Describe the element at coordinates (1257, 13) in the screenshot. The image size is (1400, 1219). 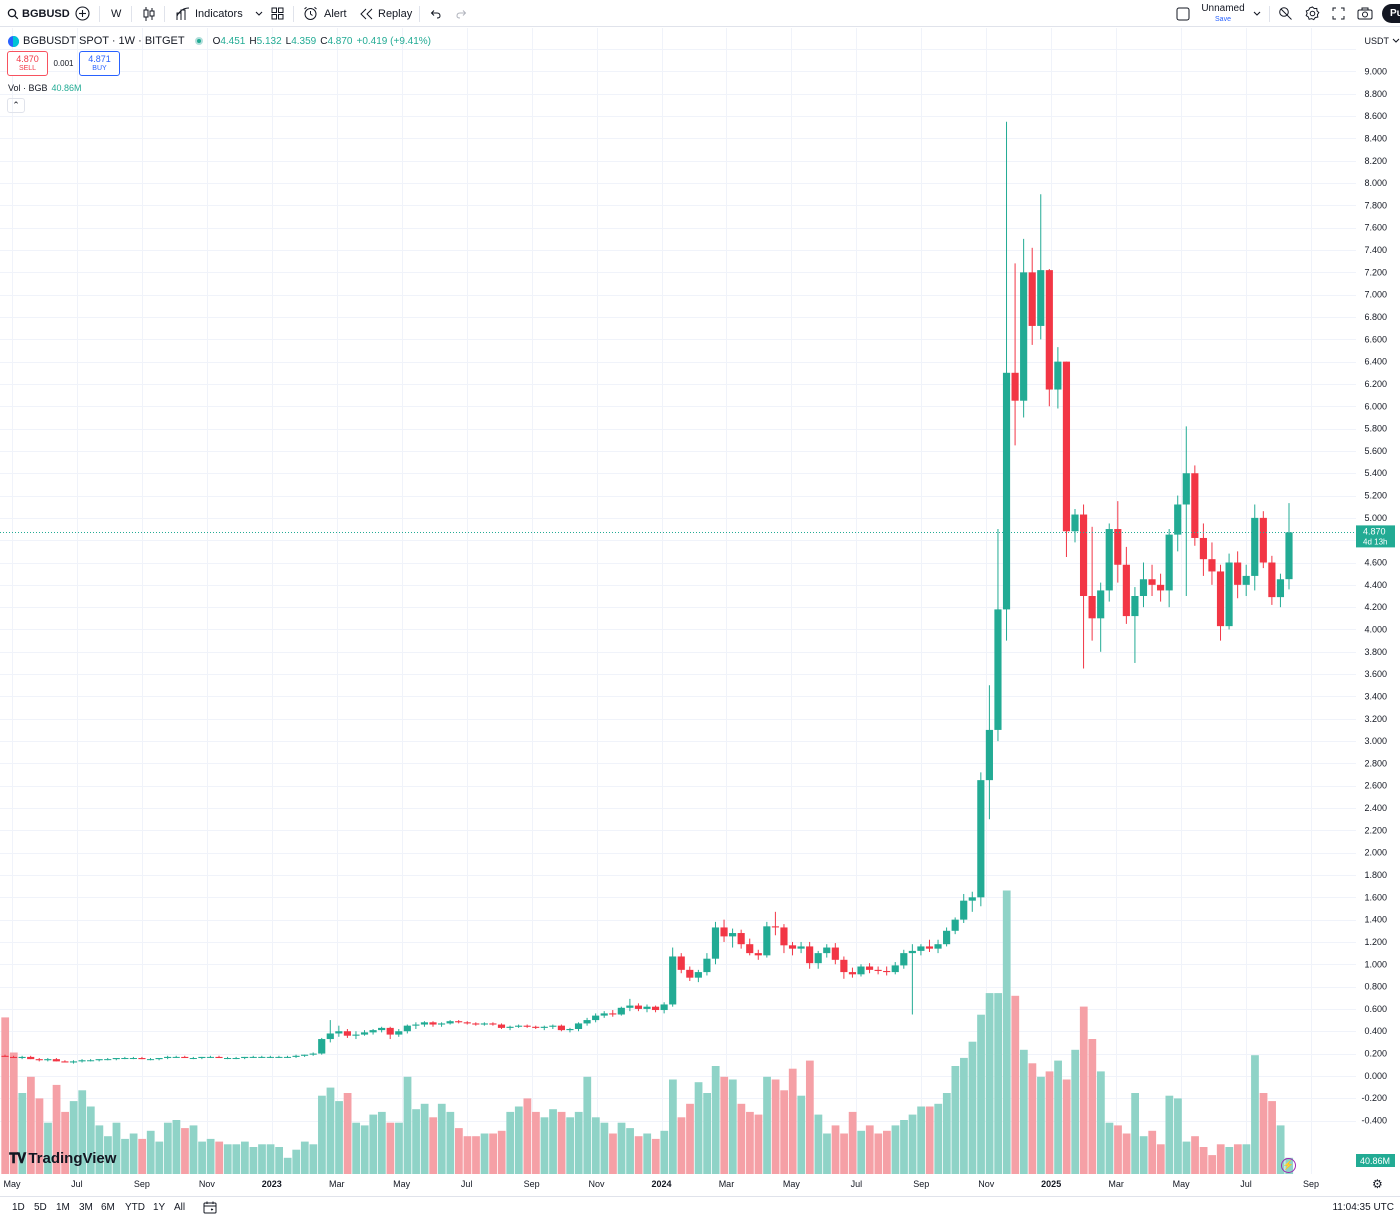
I see `layout-dropdown-button` at that location.